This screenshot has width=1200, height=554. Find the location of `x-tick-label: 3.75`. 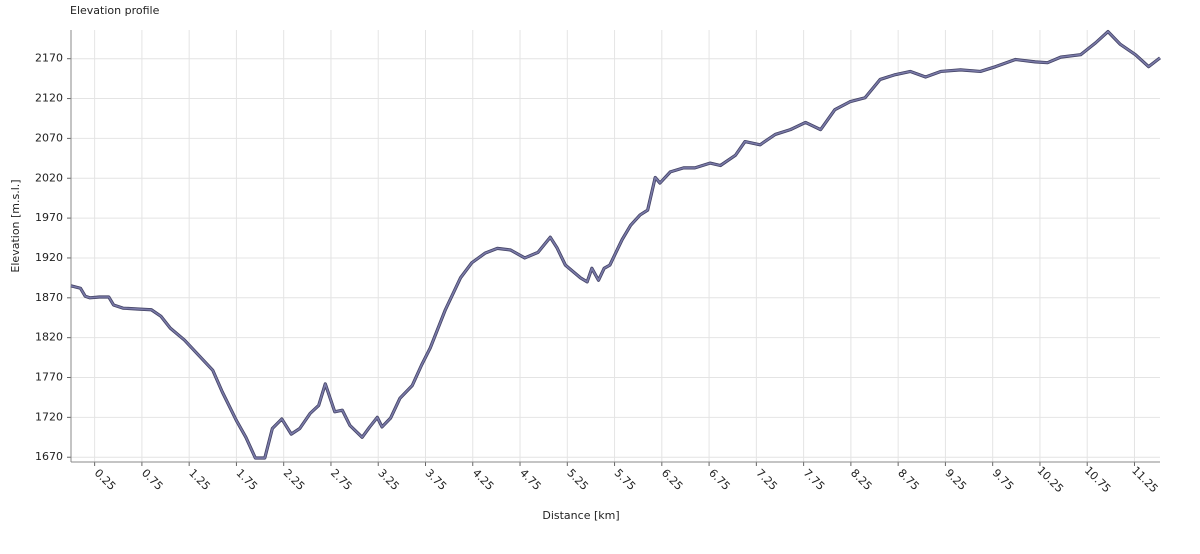

x-tick-label: 3.75 is located at coordinates (436, 479).